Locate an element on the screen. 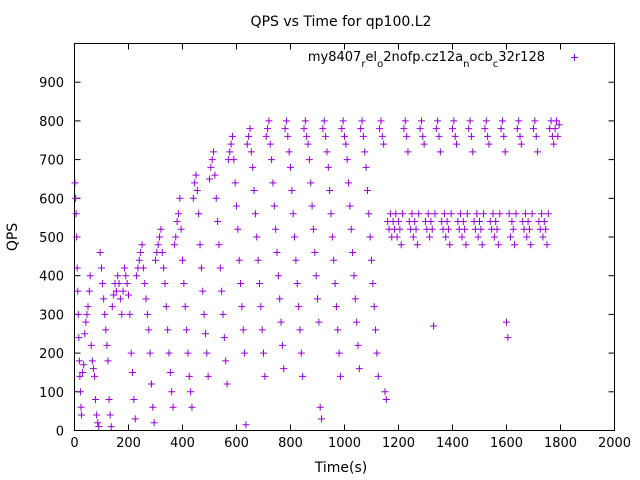 The height and width of the screenshot is (480, 640). x-tick-label: 1600 is located at coordinates (506, 443).